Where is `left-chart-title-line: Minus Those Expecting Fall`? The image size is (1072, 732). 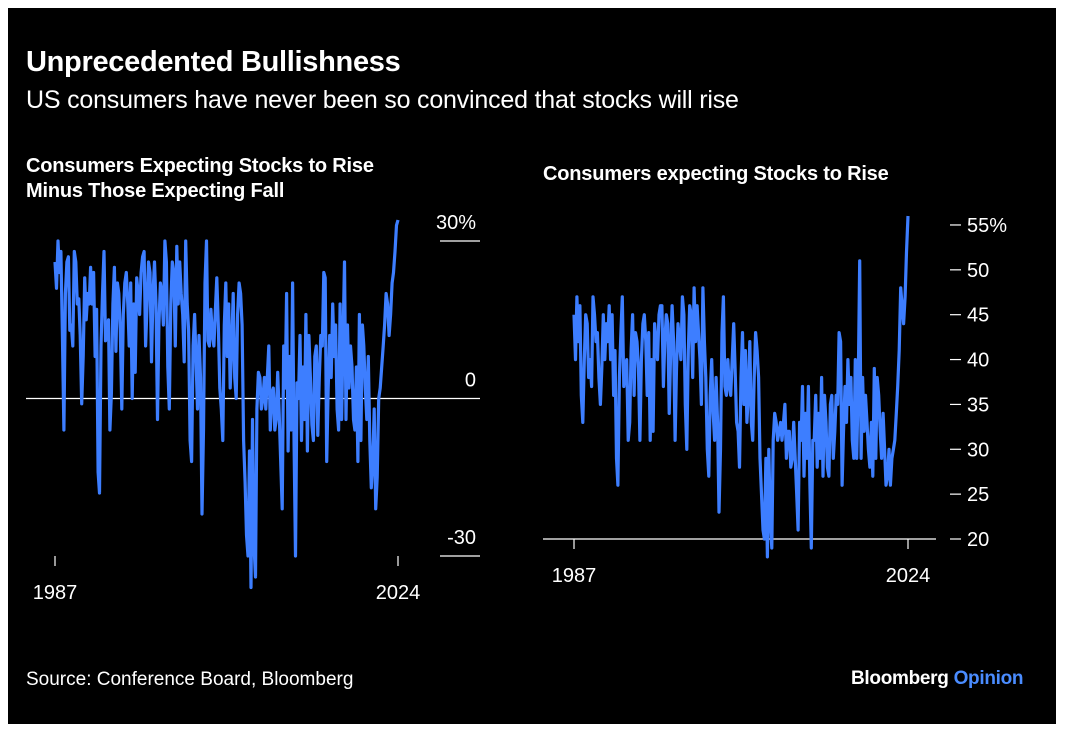
left-chart-title-line: Minus Those Expecting Fall is located at coordinates (155, 191).